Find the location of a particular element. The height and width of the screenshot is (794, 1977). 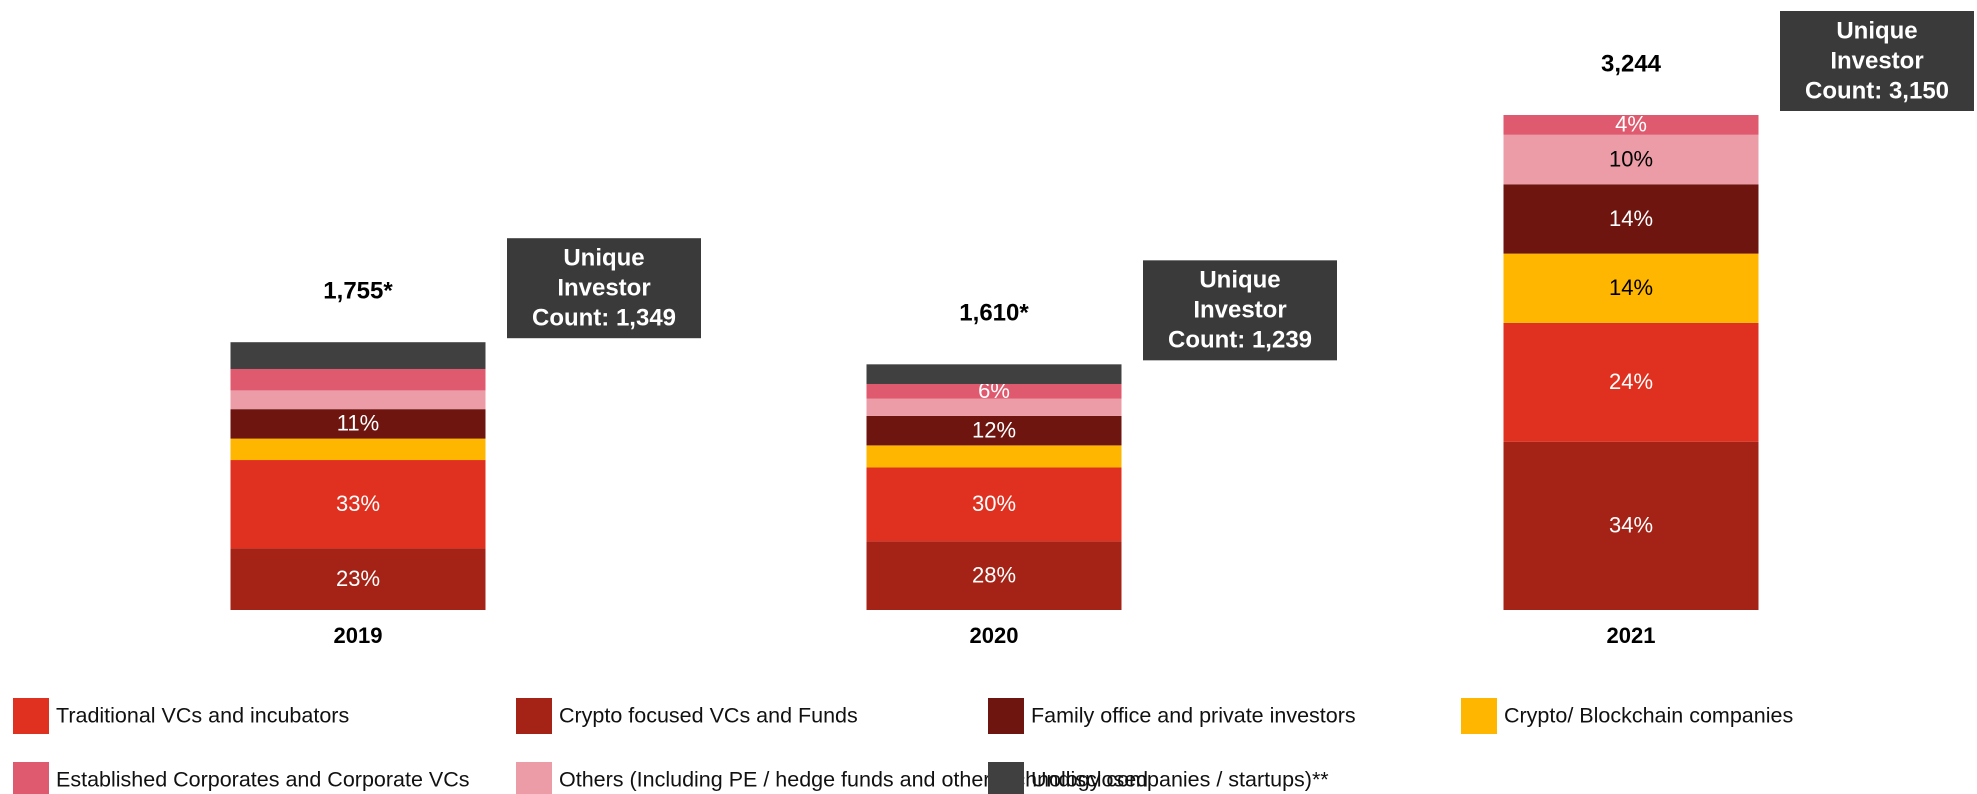

total-label: 3,244 is located at coordinates (1631, 63).